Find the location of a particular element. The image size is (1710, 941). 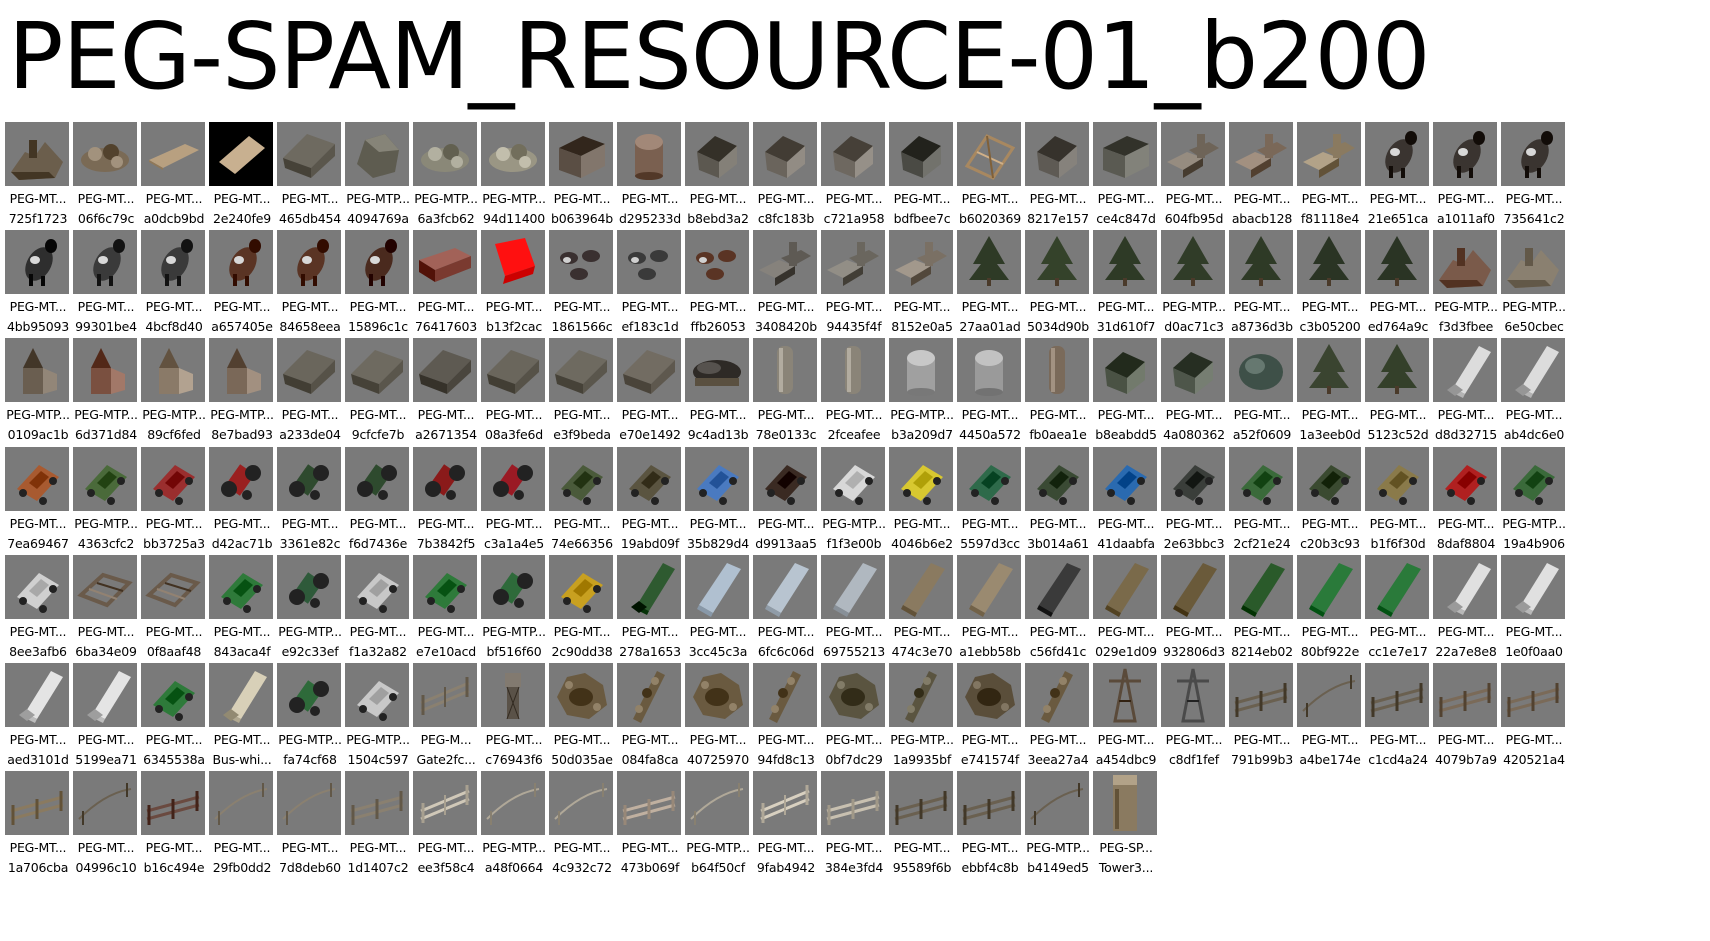

thumbnail-tile: PEG-MTP... bf516f60 is located at coordinates (514, 610).